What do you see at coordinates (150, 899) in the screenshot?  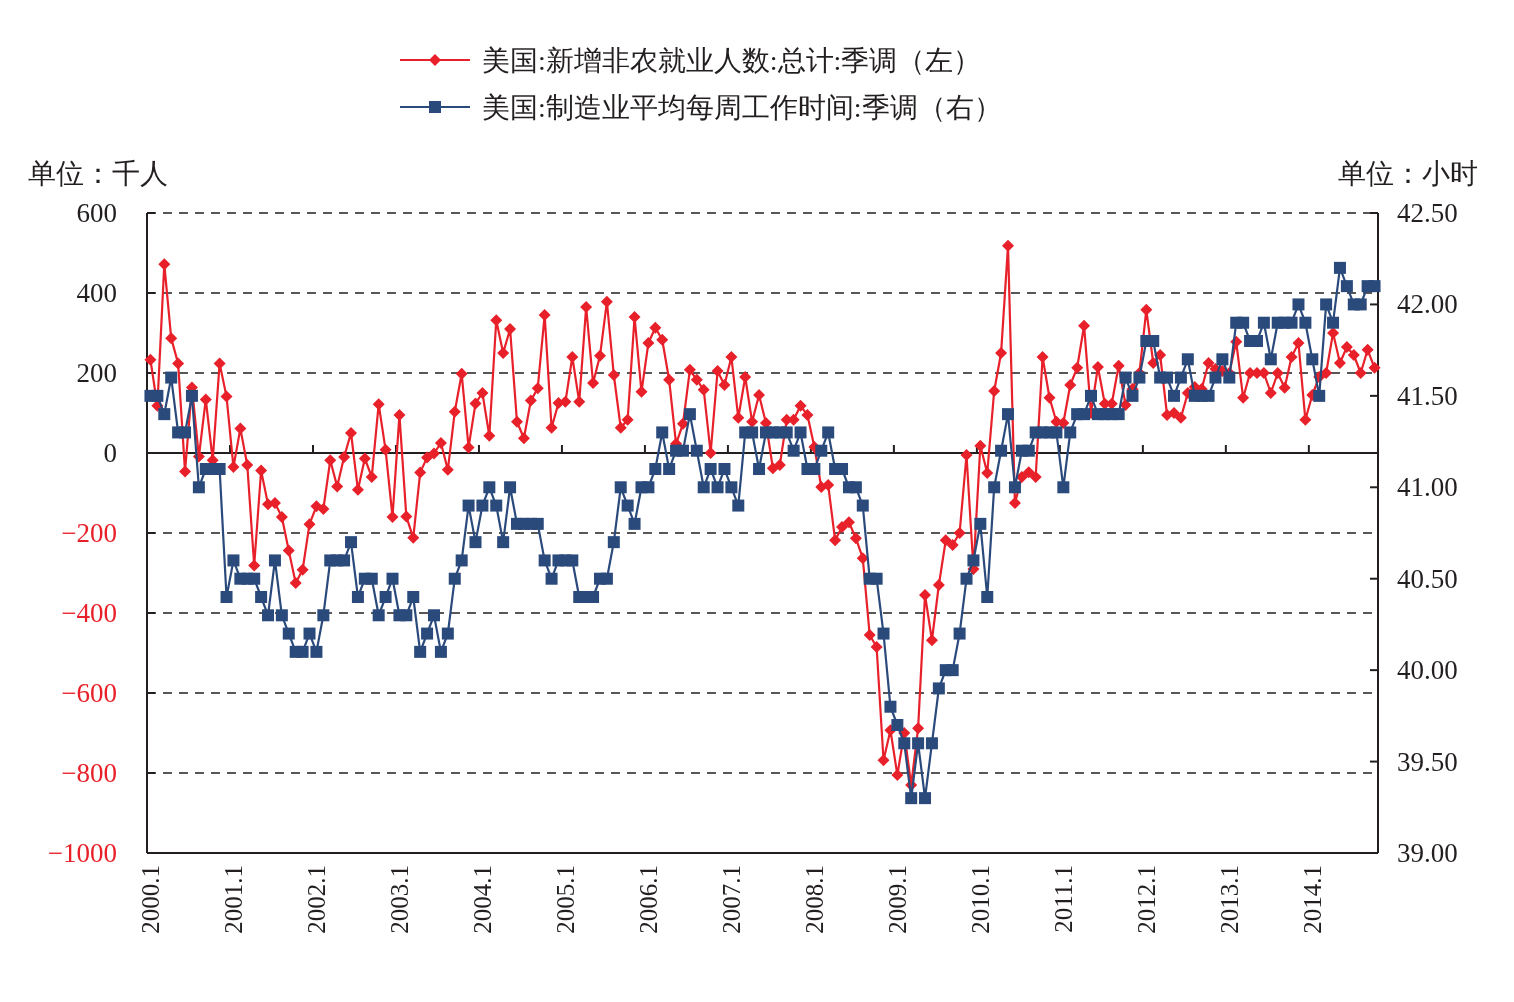 I see `x-tick-label: 2000.1` at bounding box center [150, 899].